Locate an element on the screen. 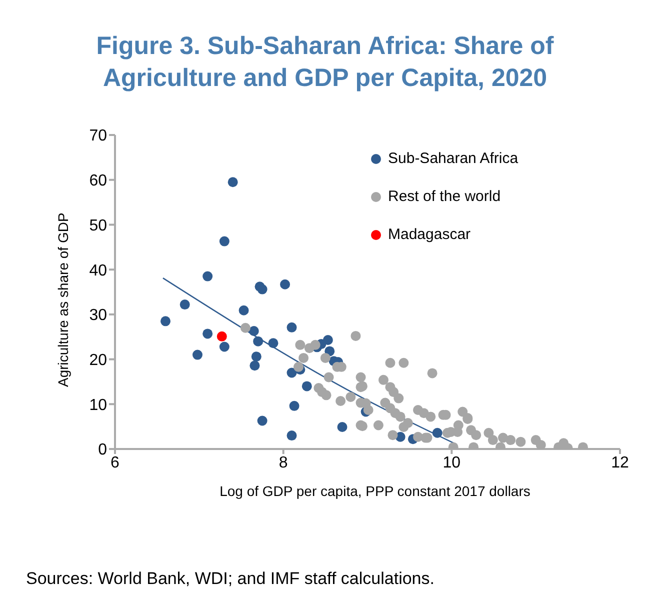 The height and width of the screenshot is (614, 650). y-tick-label: 70 is located at coordinates (98, 136).